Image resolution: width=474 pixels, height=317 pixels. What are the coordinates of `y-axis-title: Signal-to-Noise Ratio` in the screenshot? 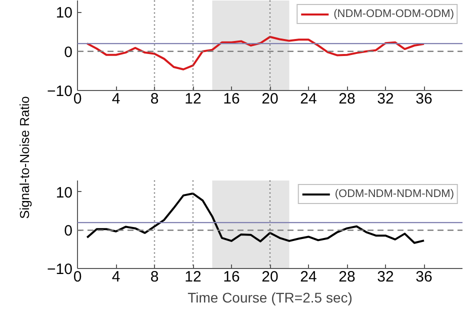 It's located at (24, 157).